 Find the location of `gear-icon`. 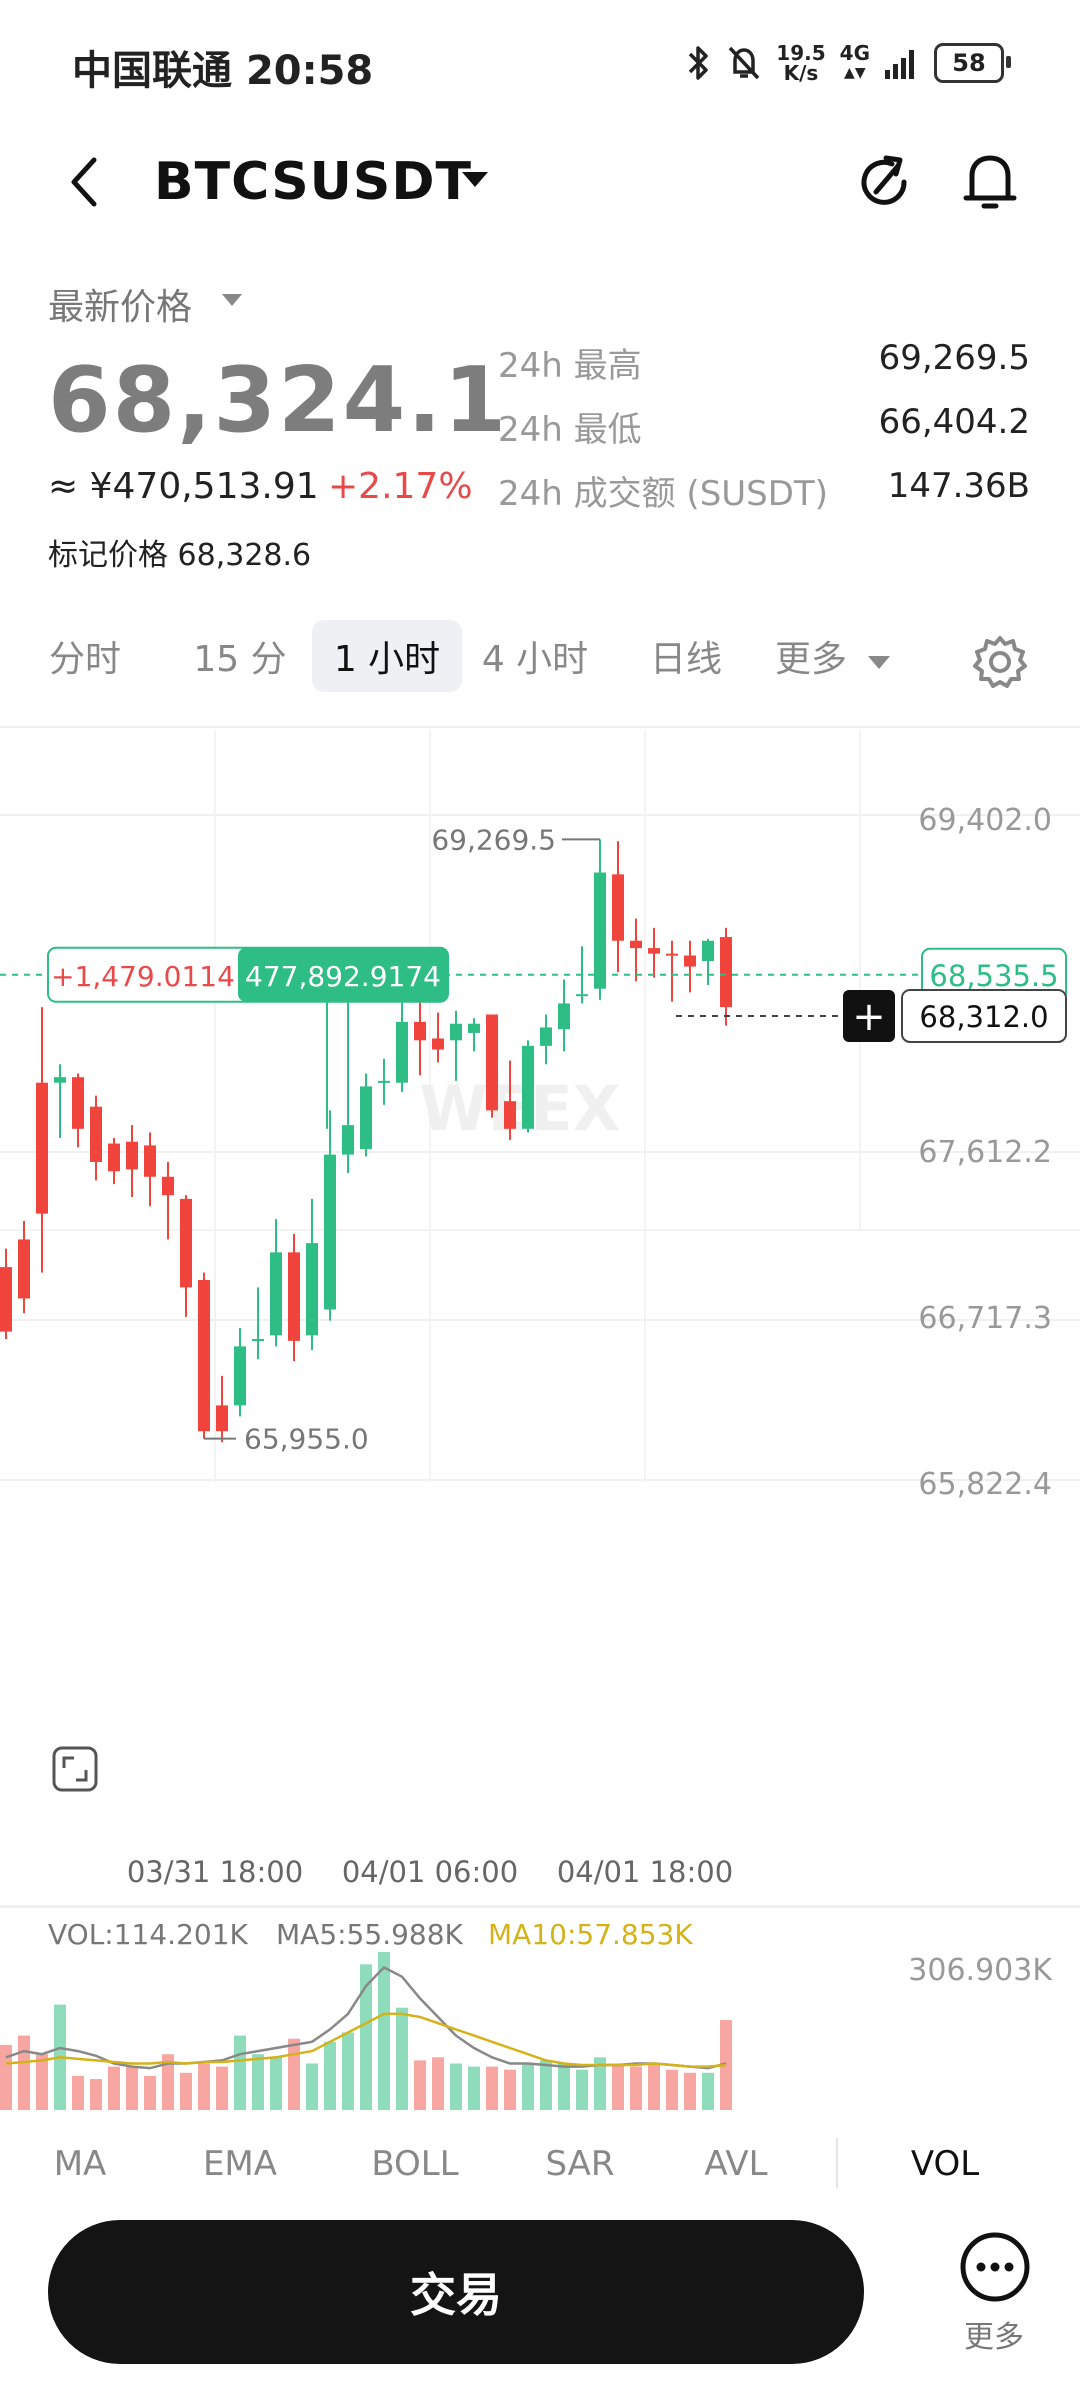

gear-icon is located at coordinates (1000, 662).